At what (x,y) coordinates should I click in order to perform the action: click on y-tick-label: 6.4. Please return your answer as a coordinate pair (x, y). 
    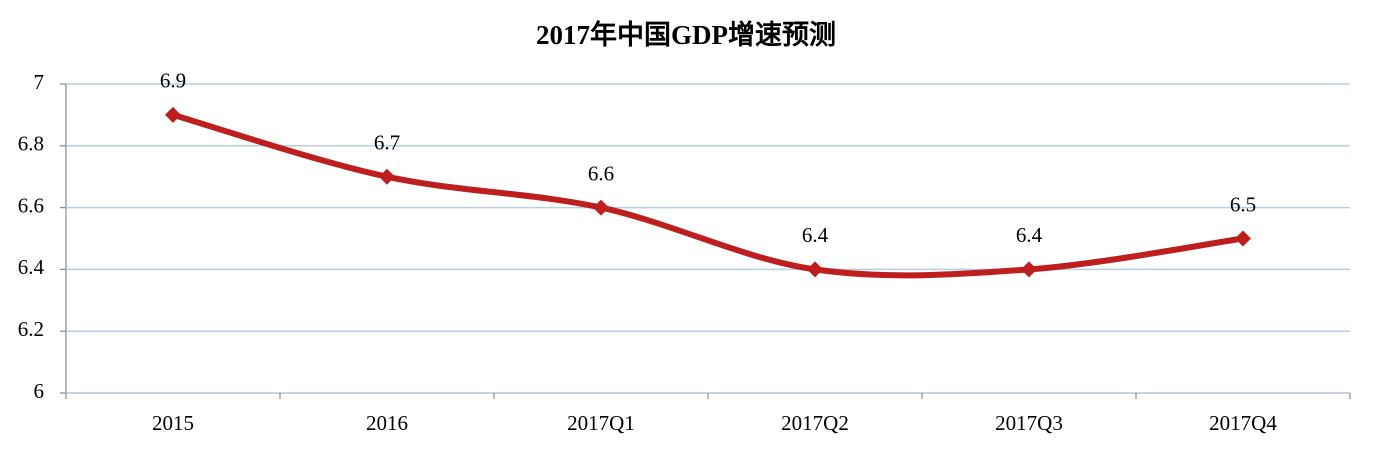
    Looking at the image, I should click on (31, 267).